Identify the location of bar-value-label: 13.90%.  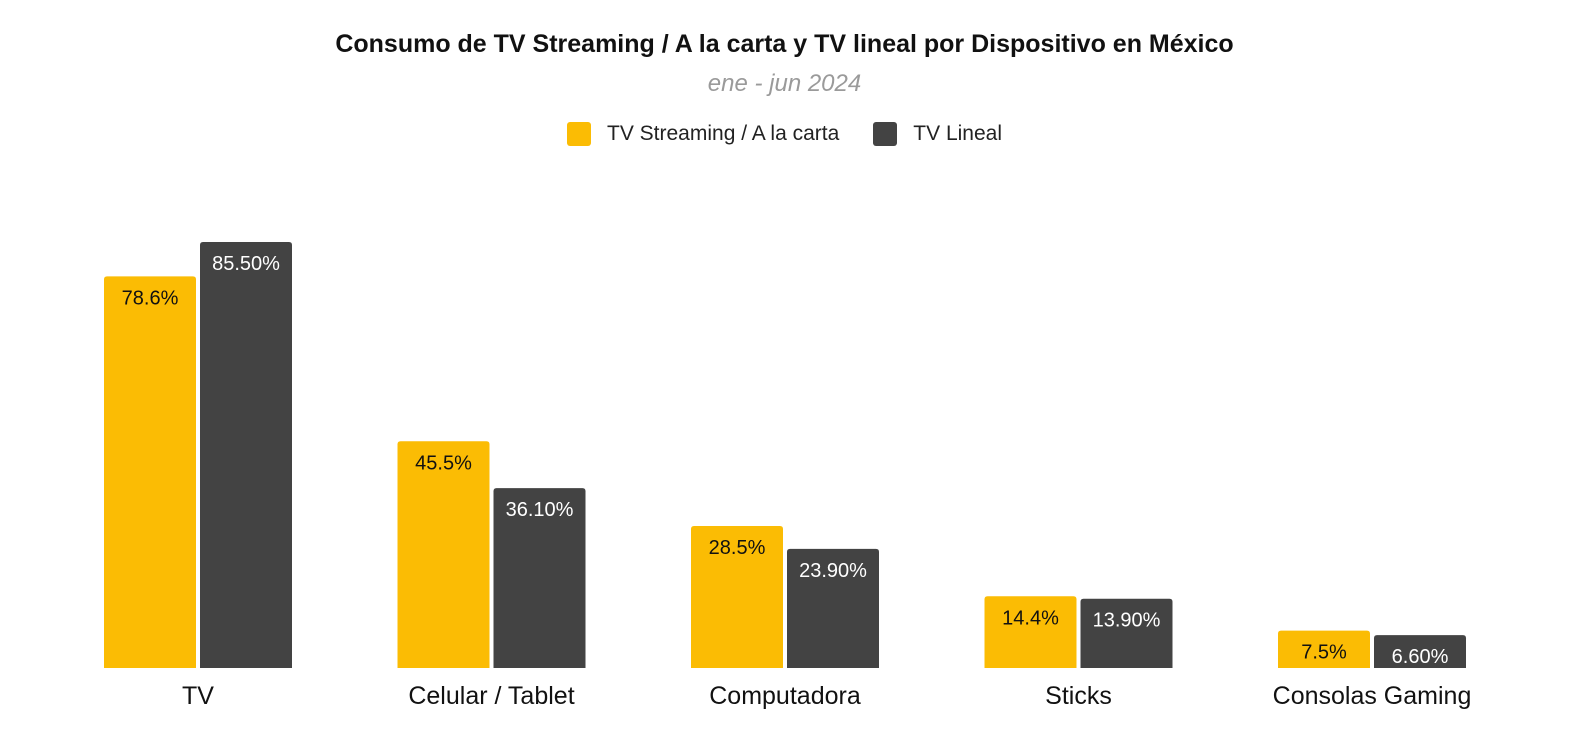
(1127, 621).